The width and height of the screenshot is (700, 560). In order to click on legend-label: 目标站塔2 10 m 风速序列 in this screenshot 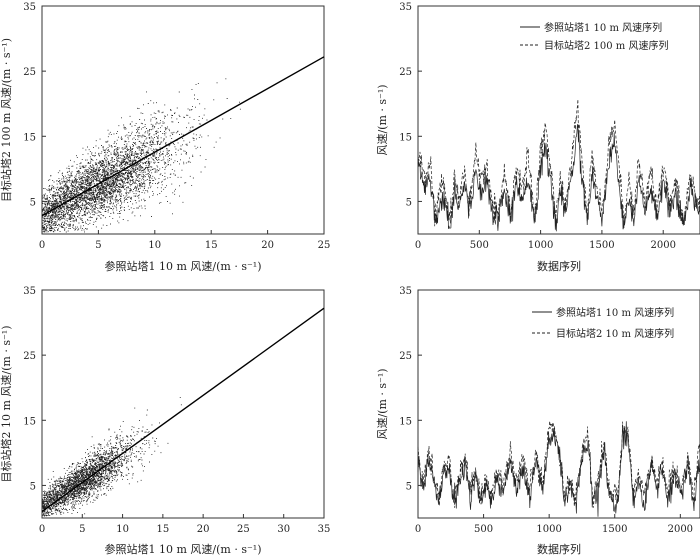, I will do `click(615, 333)`.